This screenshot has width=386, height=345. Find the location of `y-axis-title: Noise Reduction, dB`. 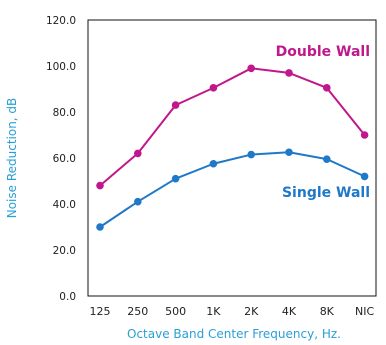

y-axis-title: Noise Reduction, dB is located at coordinates (12, 158).